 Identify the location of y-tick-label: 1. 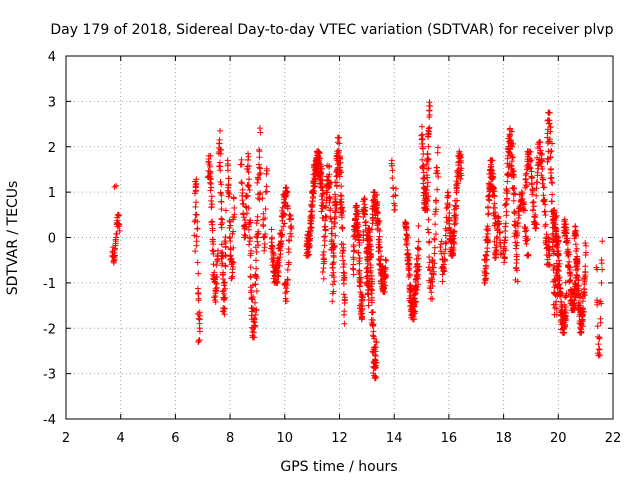
(52, 193).